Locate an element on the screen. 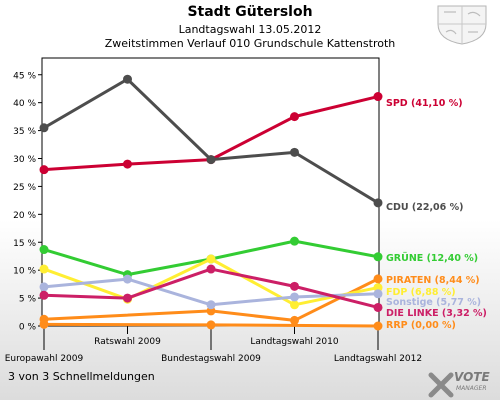  y-tick-label: 30 % is located at coordinates (24, 160).